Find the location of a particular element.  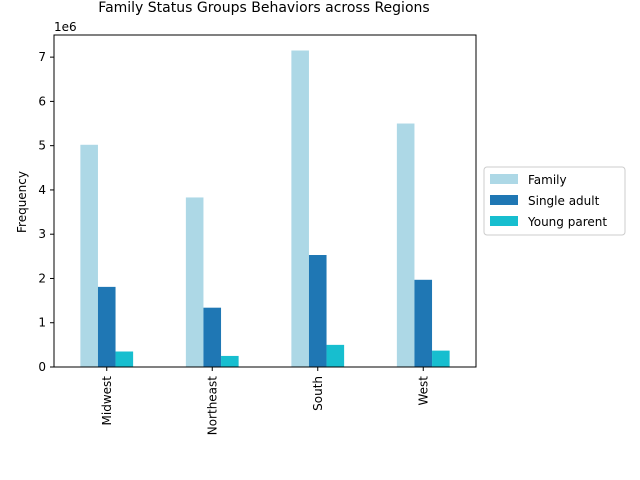

legend-label-single-adult: Single adult is located at coordinates (564, 201).